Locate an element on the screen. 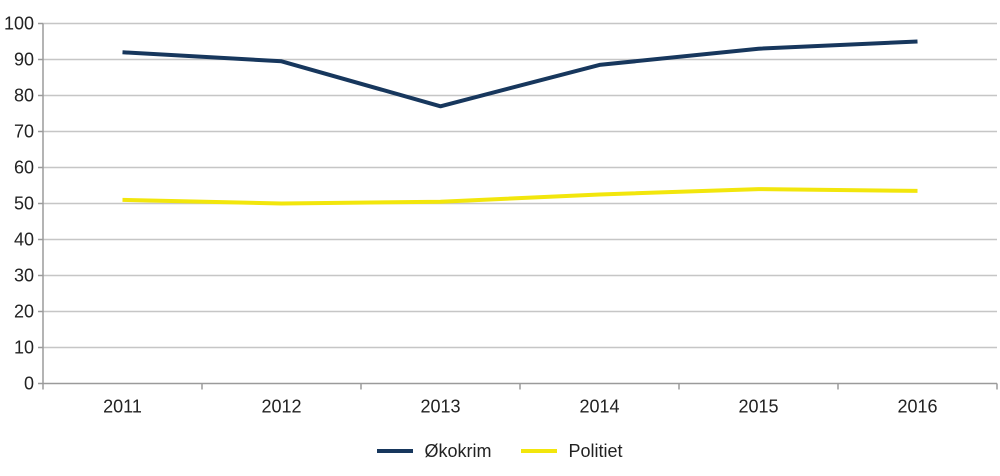  y-tick-label: 20 is located at coordinates (24, 312).